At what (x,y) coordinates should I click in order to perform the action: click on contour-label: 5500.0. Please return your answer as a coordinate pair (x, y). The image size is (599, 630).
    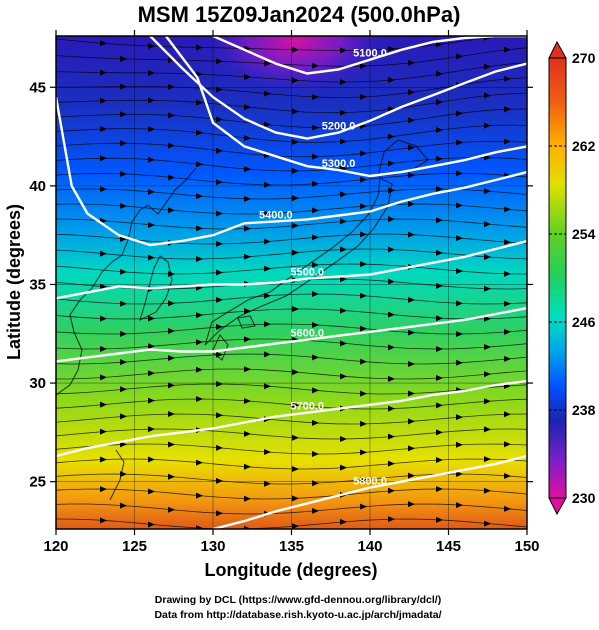
    Looking at the image, I should click on (307, 273).